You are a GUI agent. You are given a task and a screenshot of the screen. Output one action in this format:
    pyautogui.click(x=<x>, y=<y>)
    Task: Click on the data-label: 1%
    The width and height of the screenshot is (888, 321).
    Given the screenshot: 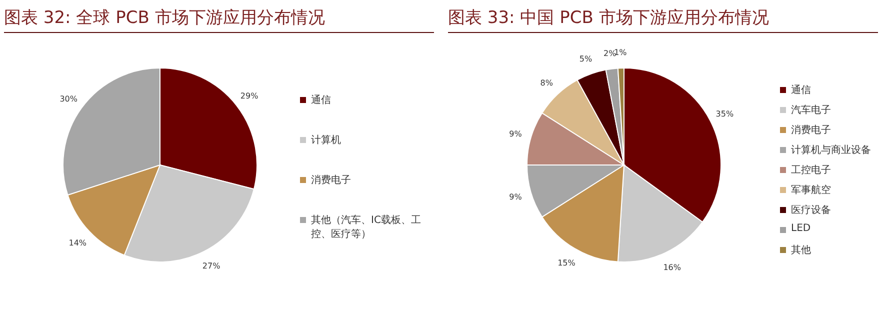 What is the action you would take?
    pyautogui.click(x=621, y=53)
    